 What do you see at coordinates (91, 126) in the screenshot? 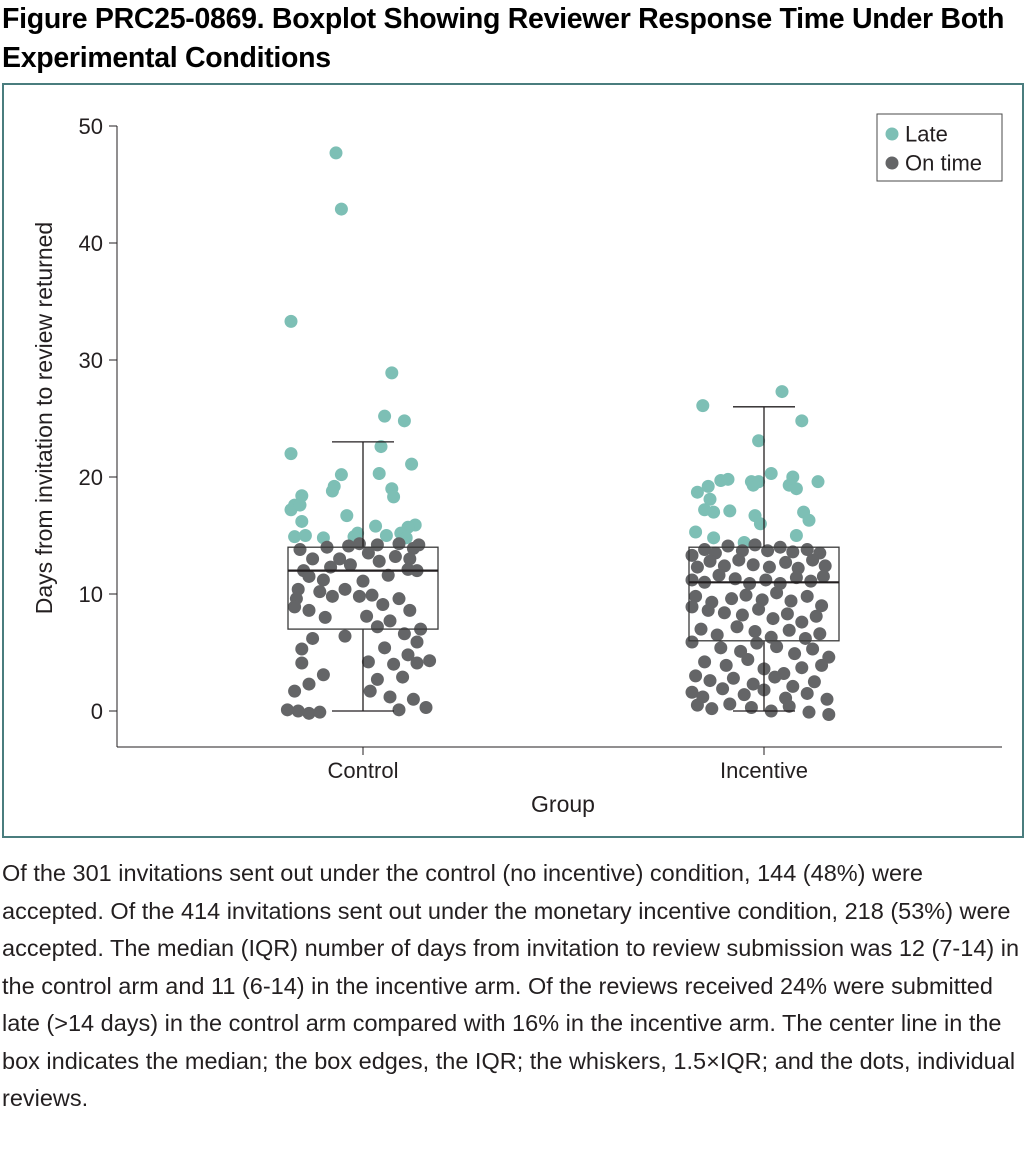
I see `y-tick-label: 50` at bounding box center [91, 126].